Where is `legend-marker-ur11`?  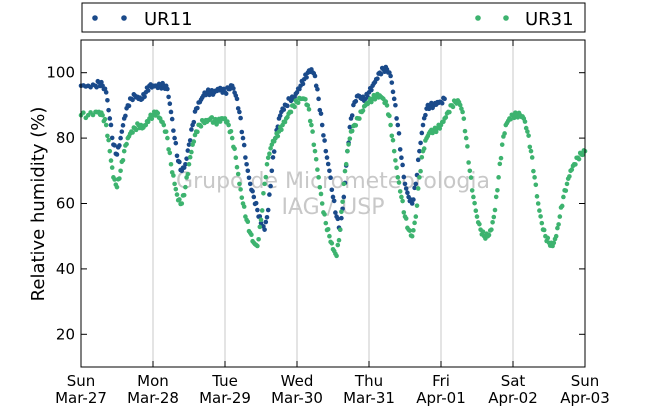 legend-marker-ur11 is located at coordinates (124, 18).